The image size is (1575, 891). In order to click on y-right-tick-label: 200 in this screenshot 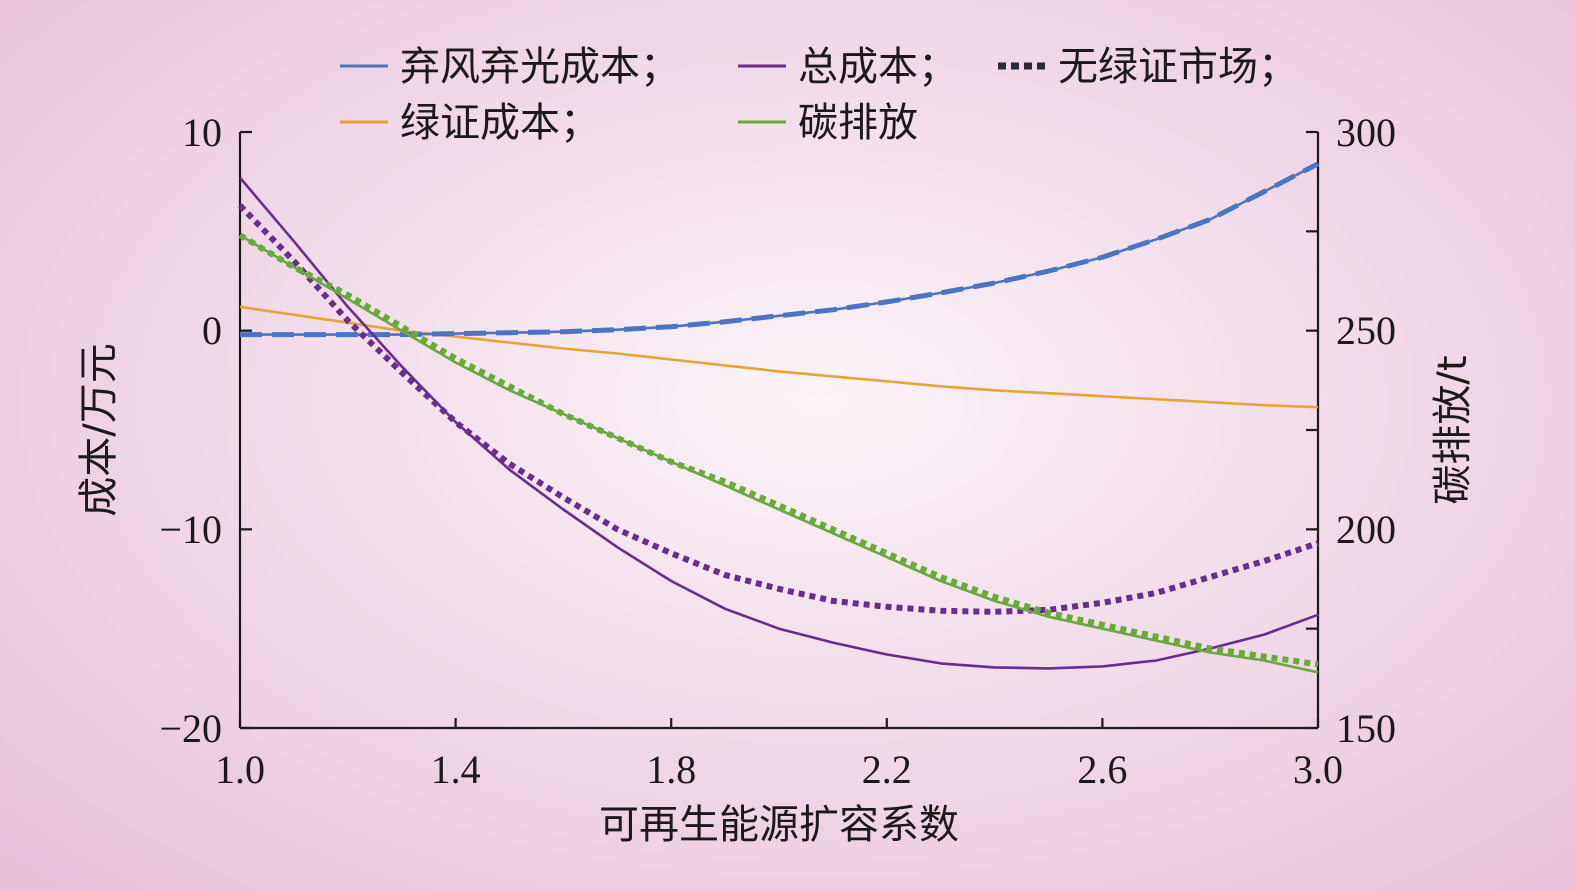, I will do `click(1366, 529)`.